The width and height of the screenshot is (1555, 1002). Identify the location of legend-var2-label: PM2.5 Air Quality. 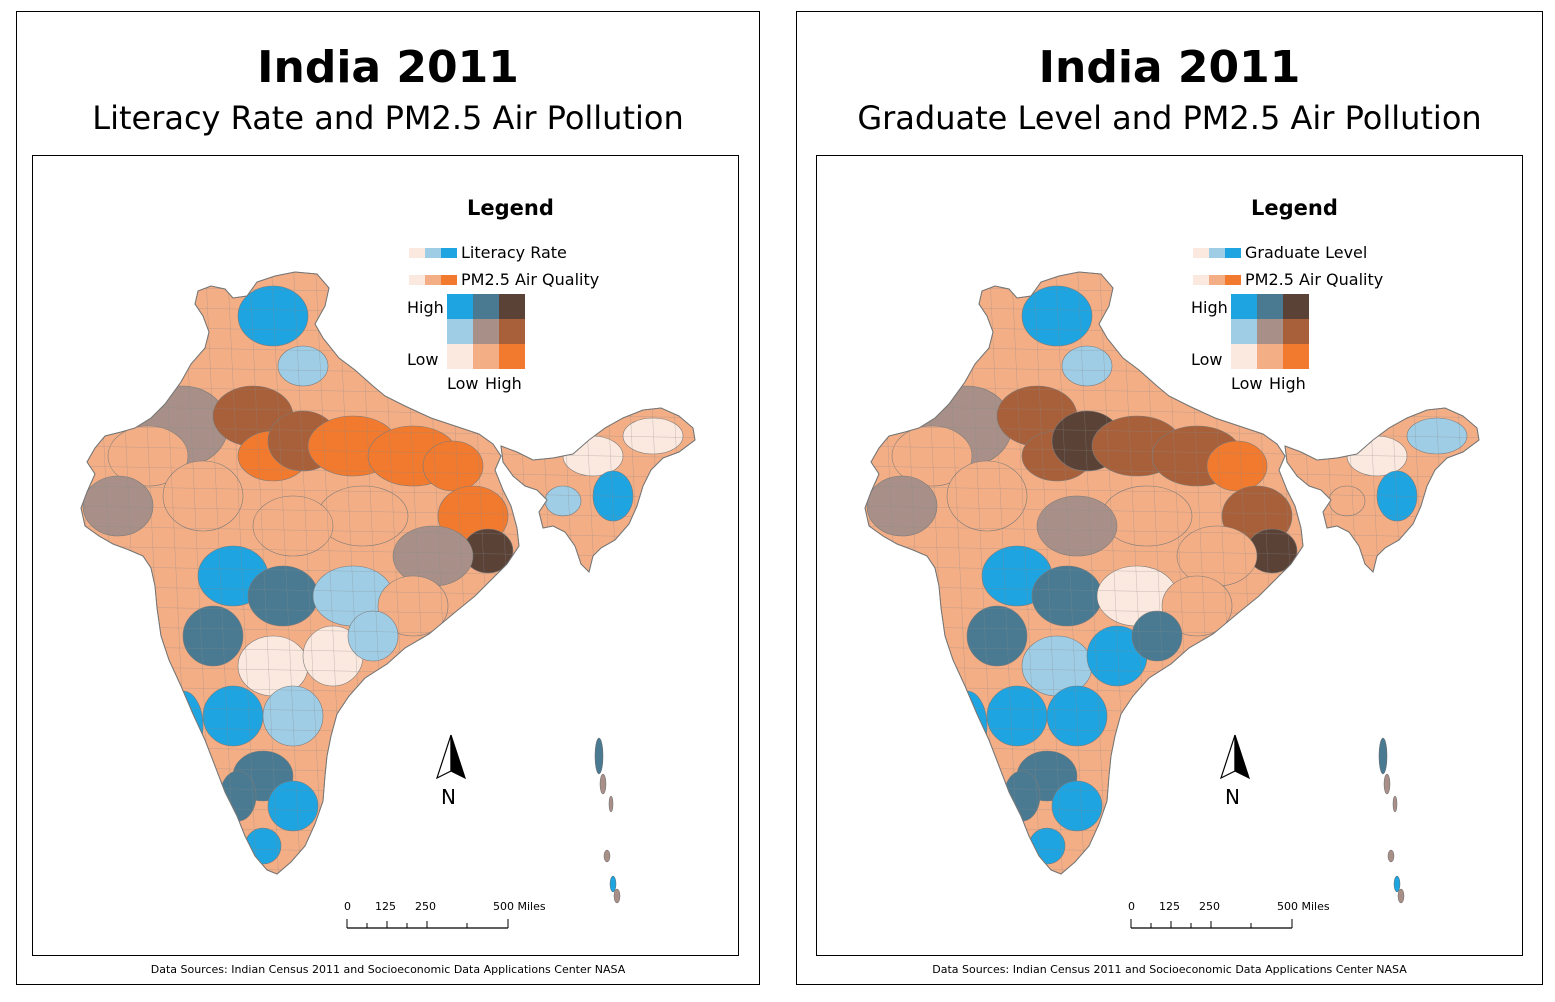
(530, 279).